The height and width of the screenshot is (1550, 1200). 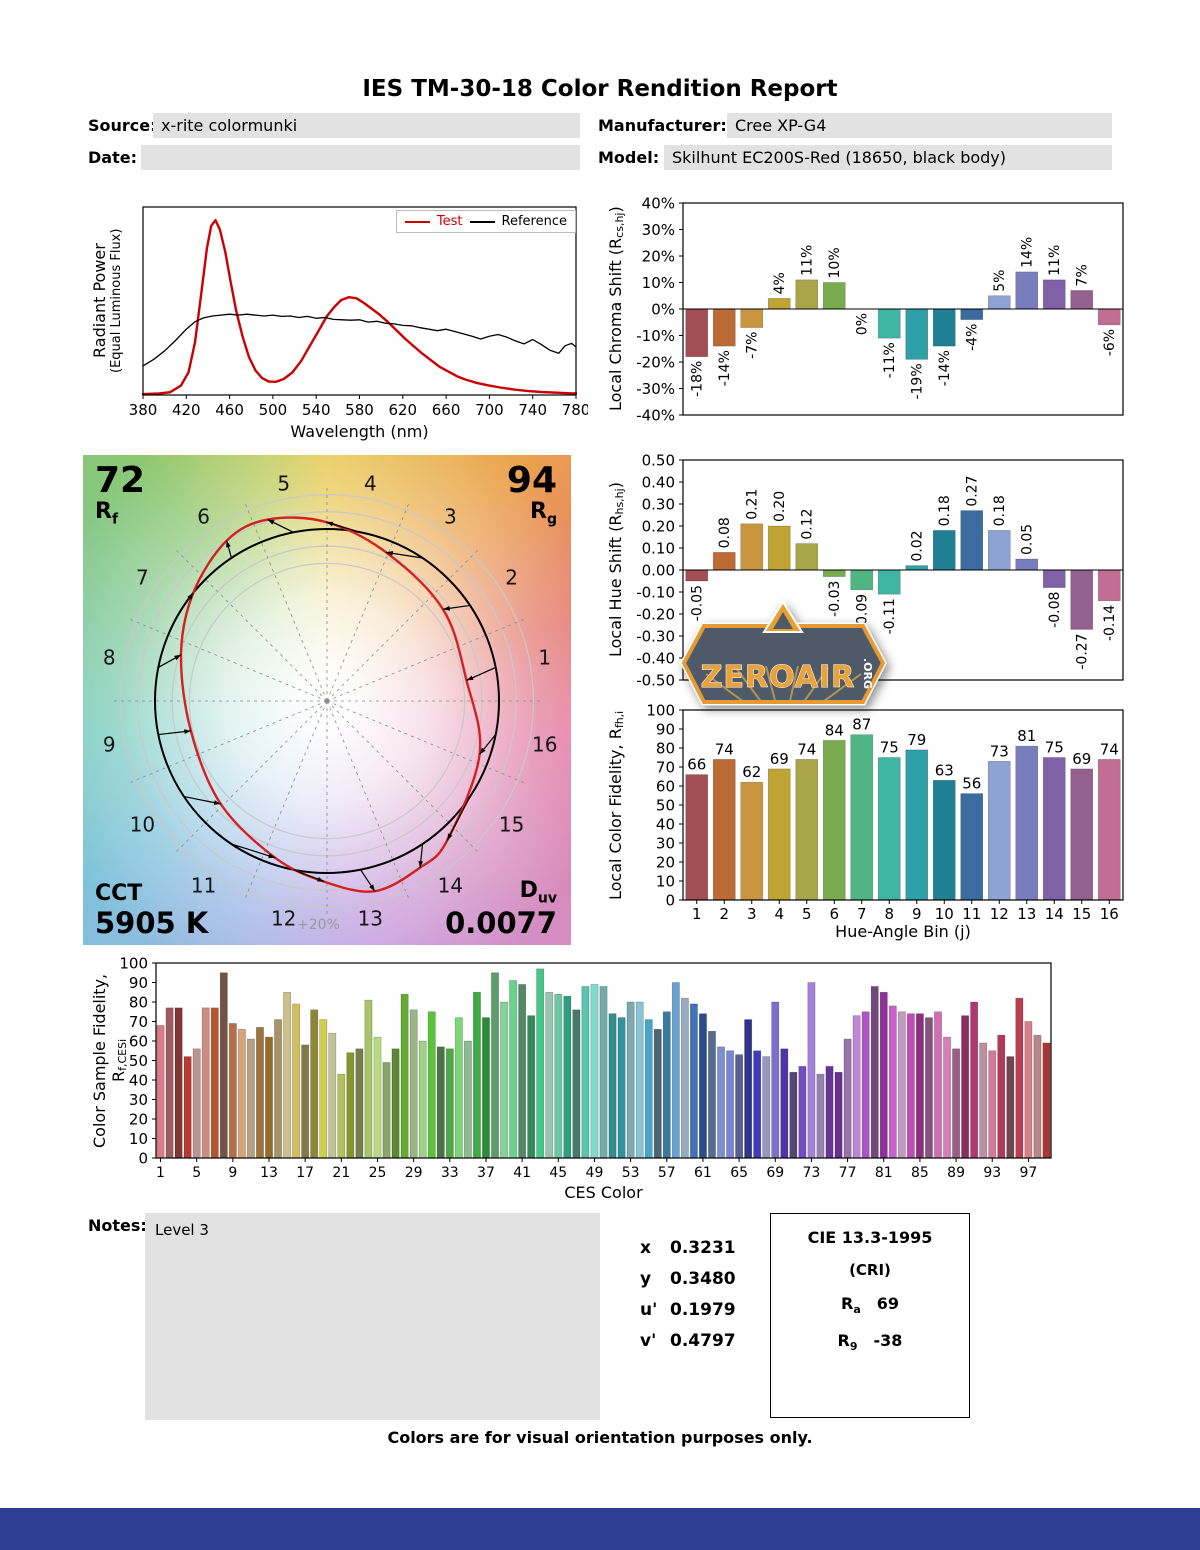 What do you see at coordinates (283, 483) in the screenshot?
I see `hue-bin-number: 5` at bounding box center [283, 483].